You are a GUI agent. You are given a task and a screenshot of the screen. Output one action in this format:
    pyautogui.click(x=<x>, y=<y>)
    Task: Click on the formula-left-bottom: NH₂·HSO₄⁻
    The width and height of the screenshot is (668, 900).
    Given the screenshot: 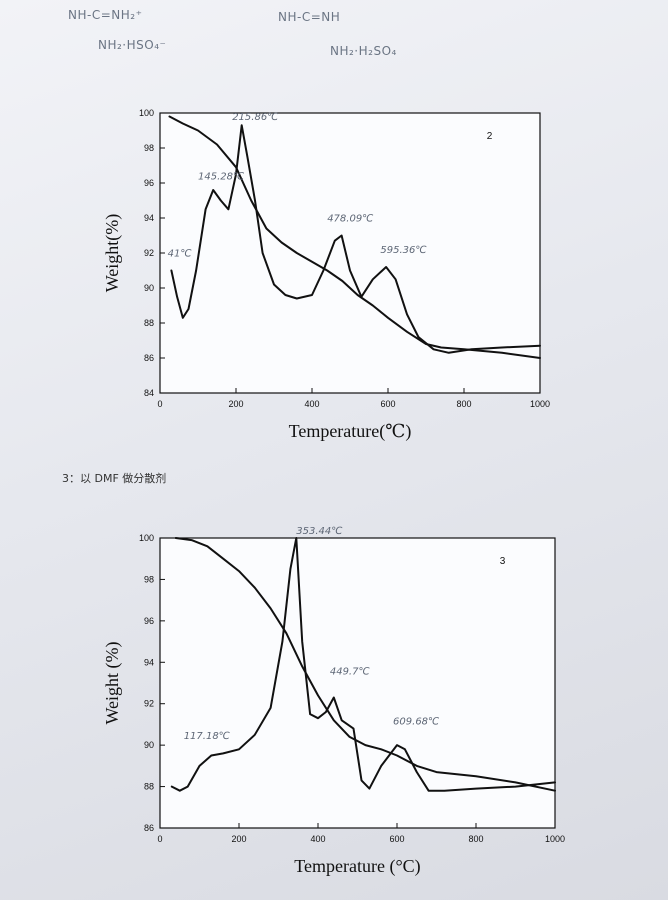 What is the action you would take?
    pyautogui.click(x=132, y=45)
    